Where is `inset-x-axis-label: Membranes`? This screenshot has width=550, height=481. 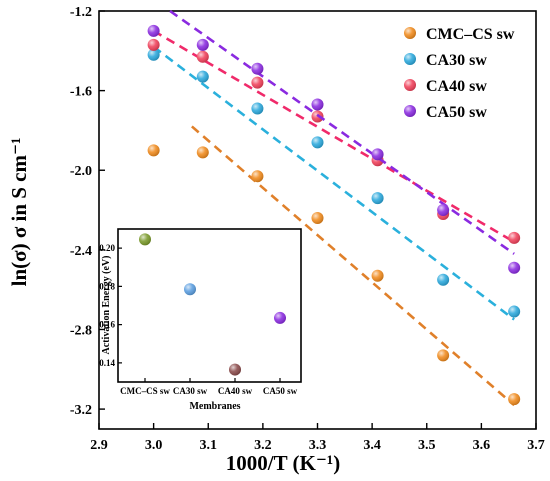
inset-x-axis-label: Membranes is located at coordinates (214, 406).